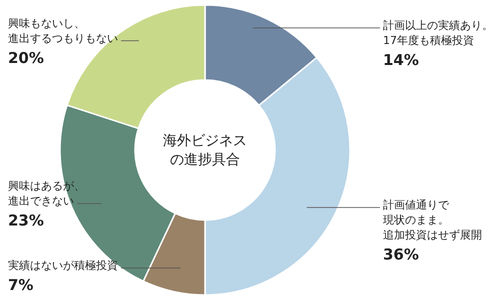 This screenshot has width=493, height=300. Describe the element at coordinates (401, 255) in the screenshot. I see `data-label: 36%` at that location.